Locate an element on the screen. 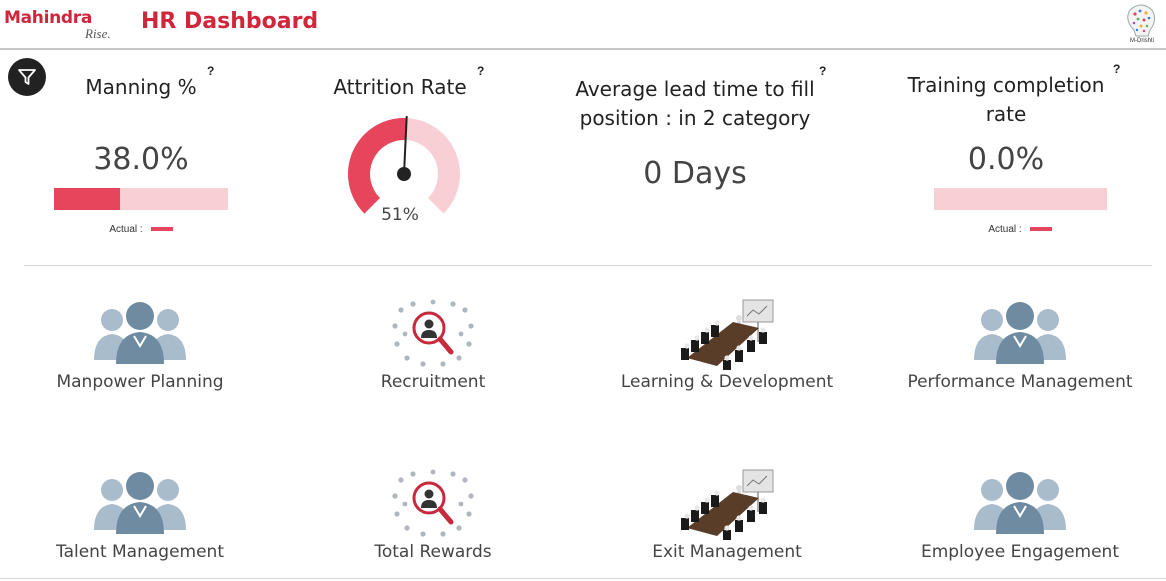 The height and width of the screenshot is (581, 1166). kpi-manning-value: 38.0% is located at coordinates (141, 159).